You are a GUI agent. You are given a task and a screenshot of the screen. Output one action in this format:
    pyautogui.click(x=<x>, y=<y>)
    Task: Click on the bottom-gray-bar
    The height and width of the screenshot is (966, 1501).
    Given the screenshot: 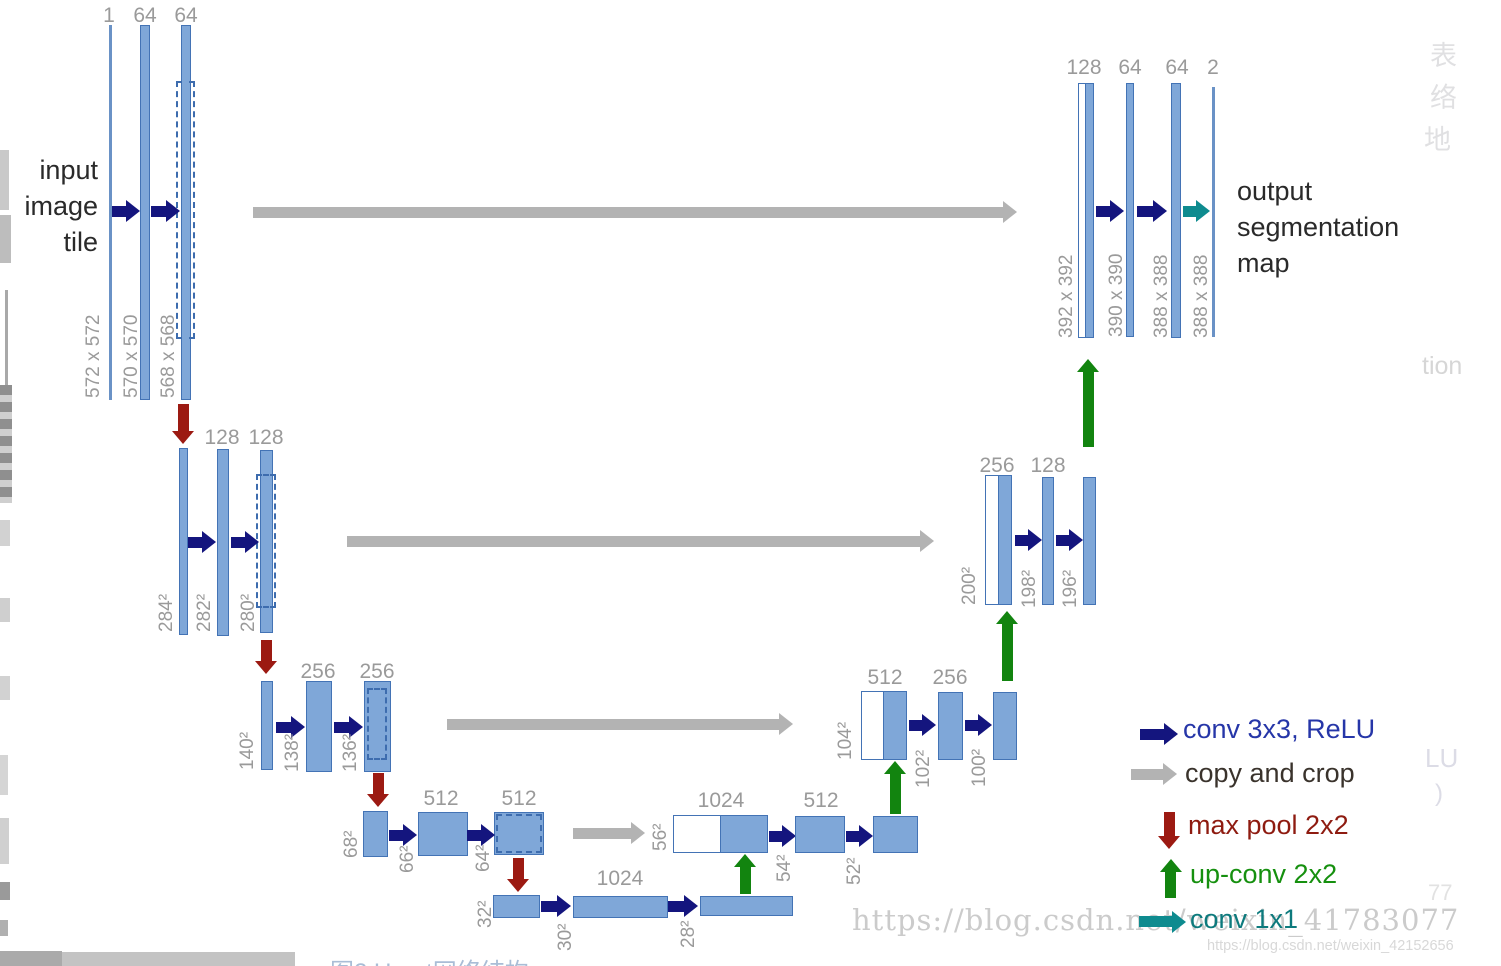 What is the action you would take?
    pyautogui.click(x=147, y=959)
    